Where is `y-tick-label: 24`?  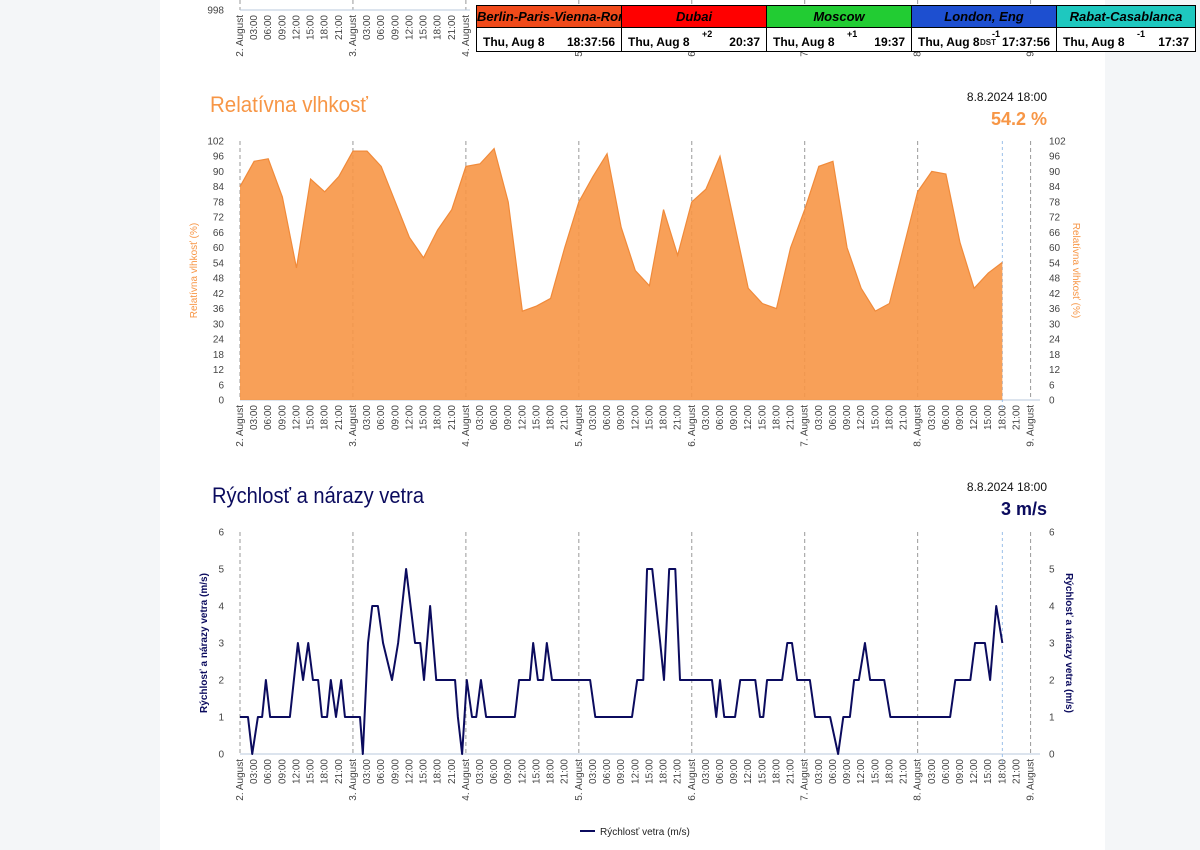
y-tick-label: 24 is located at coordinates (219, 340).